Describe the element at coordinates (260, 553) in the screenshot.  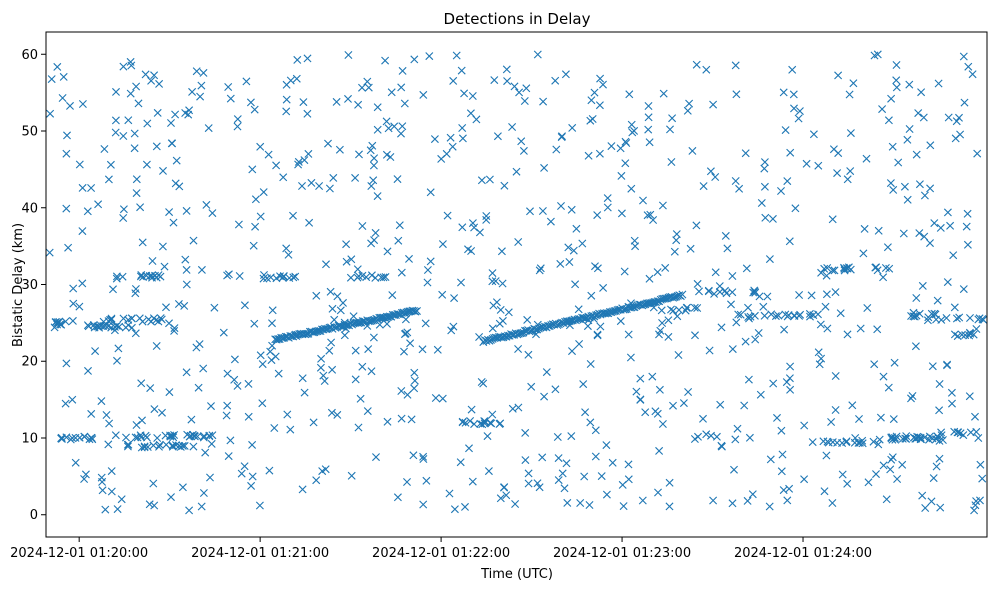
I see `x-tick-label: 2024-12-01 01:21:00` at that location.